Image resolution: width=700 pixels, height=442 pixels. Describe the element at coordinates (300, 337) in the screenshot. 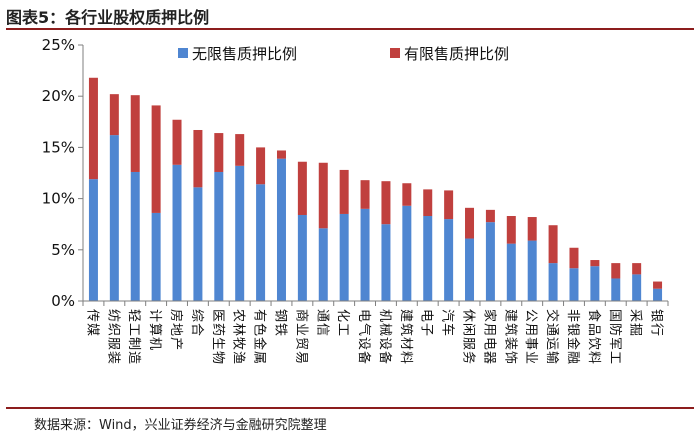

I see `category-label: 商业贸易` at that location.